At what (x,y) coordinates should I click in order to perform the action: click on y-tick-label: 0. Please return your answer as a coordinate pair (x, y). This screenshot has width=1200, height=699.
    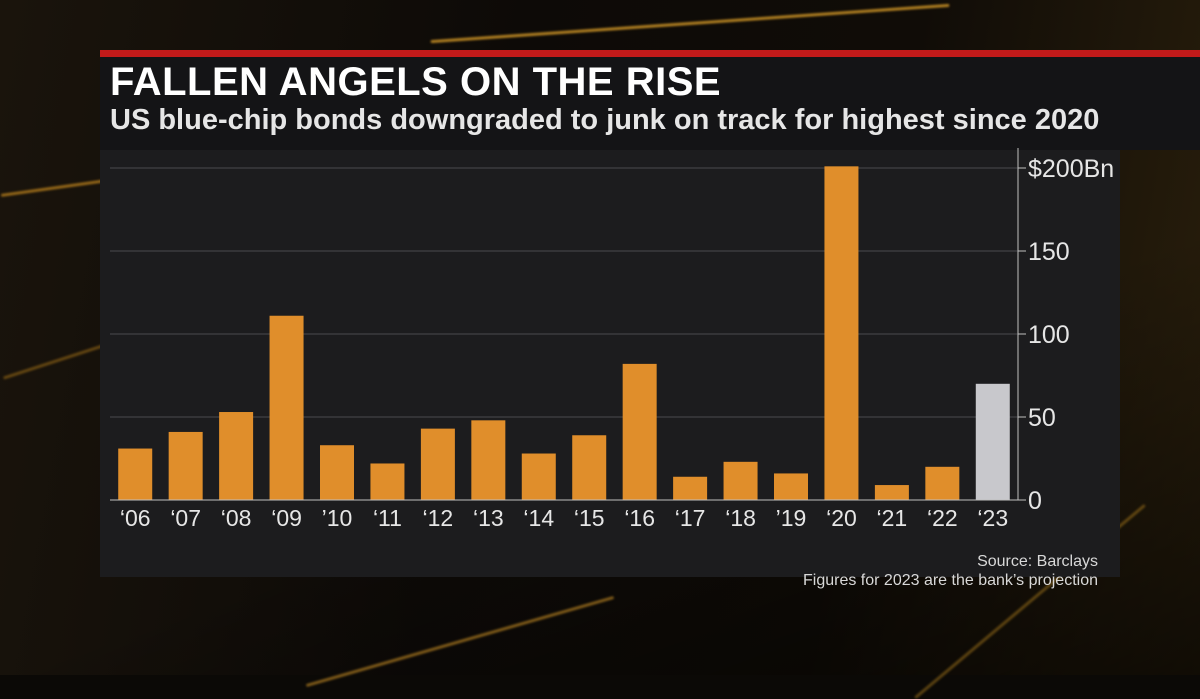
    Looking at the image, I should click on (1035, 501).